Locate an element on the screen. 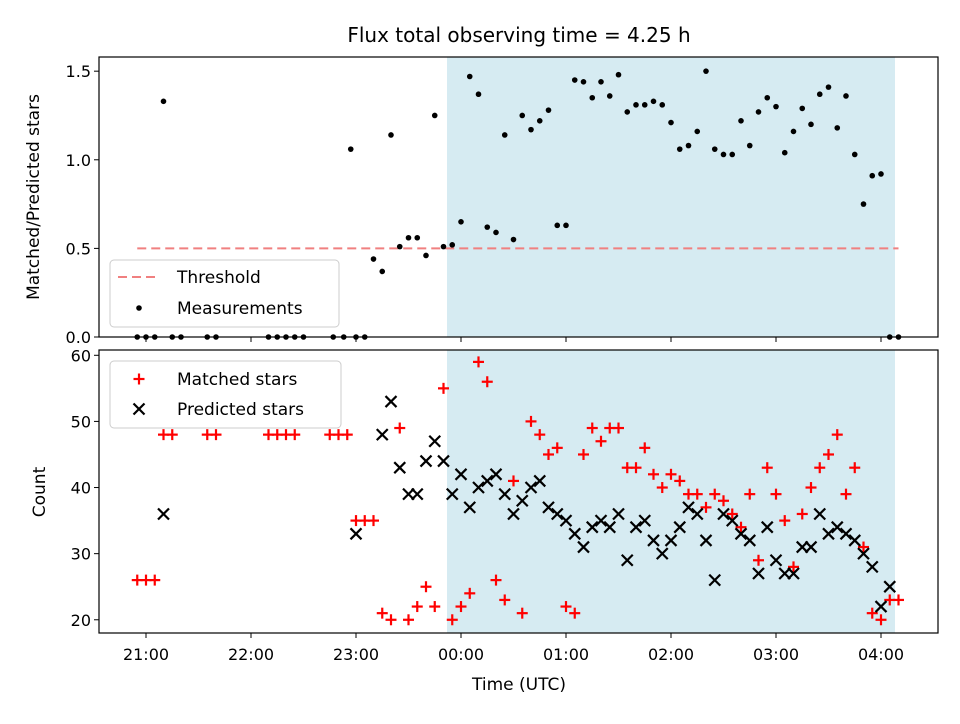 This screenshot has height=724, width=960. top-x-ticks is located at coordinates (513, 339).